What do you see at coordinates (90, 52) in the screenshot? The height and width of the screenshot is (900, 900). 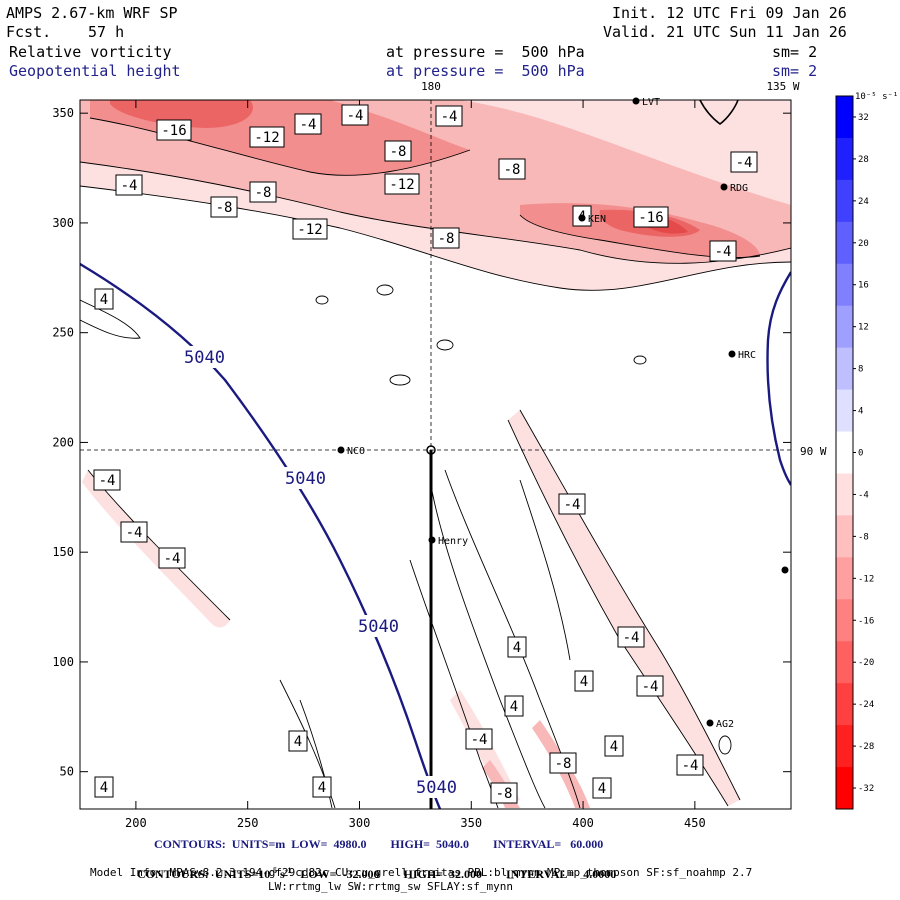 I see `field-vorticity: Relative vorticity` at bounding box center [90, 52].